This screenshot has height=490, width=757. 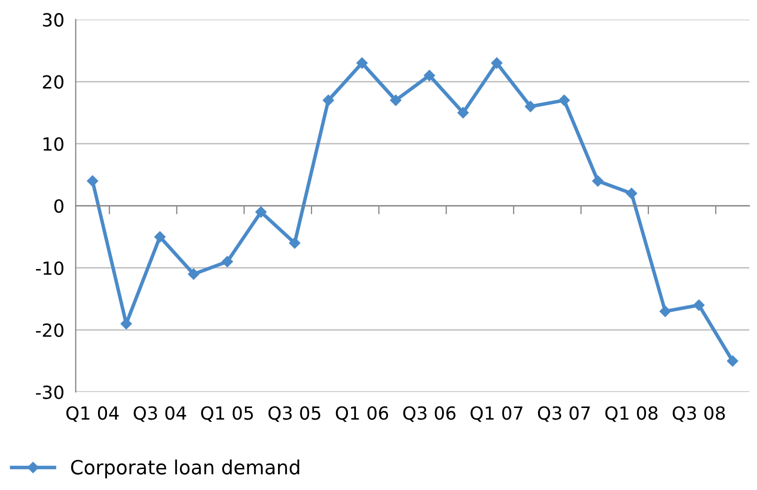 I want to click on x-tick-label: Q3 05, so click(x=294, y=414).